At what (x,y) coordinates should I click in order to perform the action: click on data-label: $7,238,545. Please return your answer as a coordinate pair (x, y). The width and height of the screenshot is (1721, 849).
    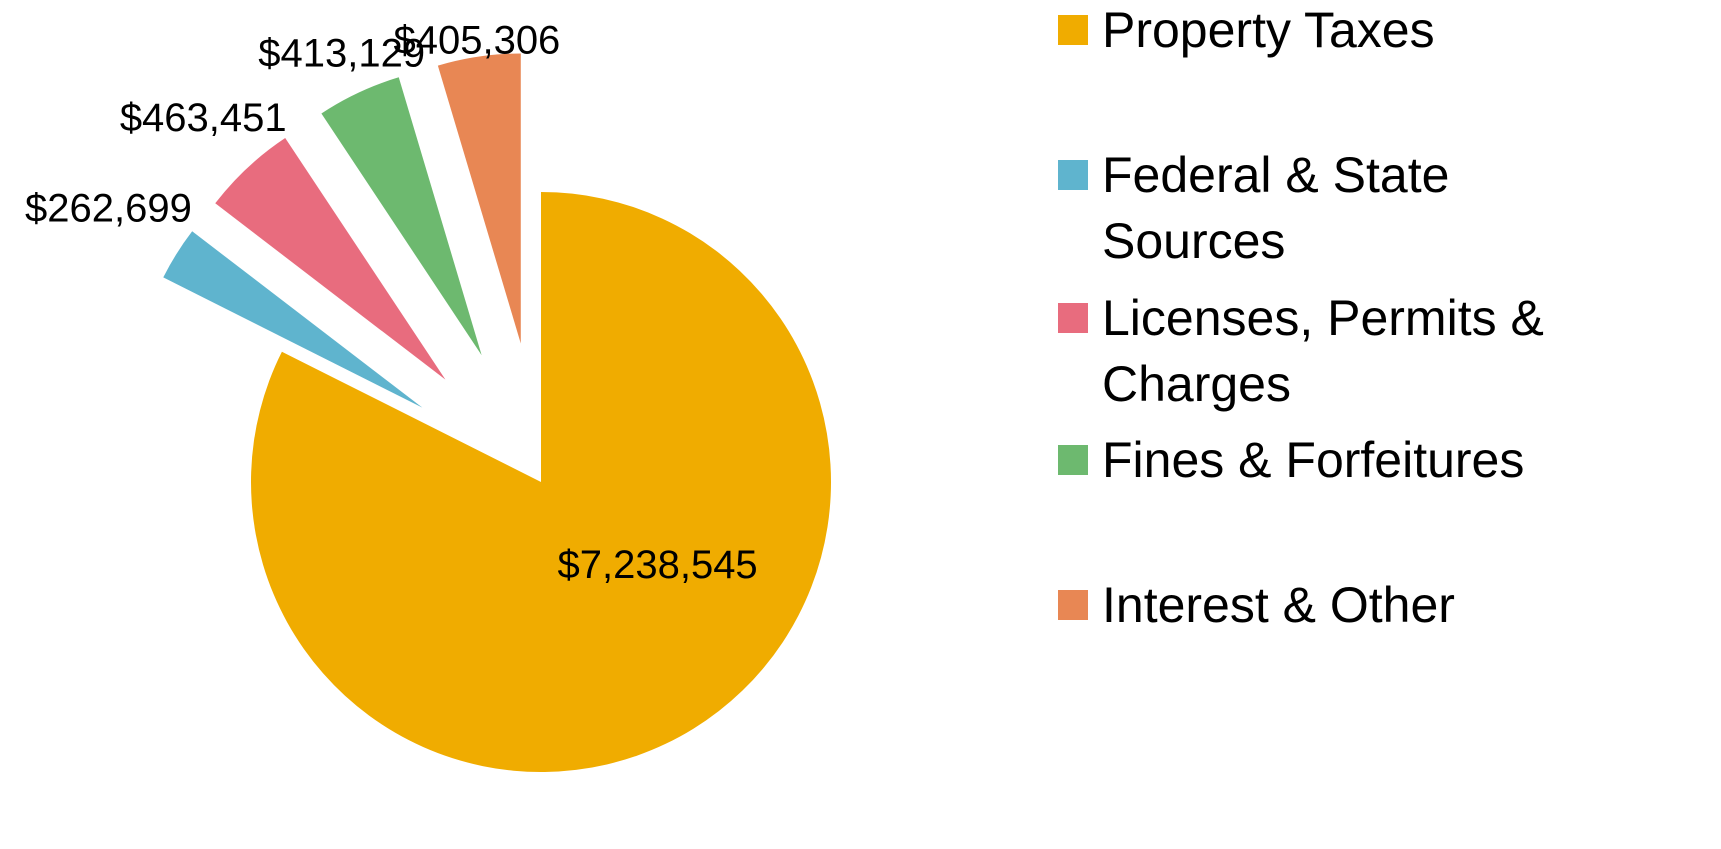
    Looking at the image, I should click on (657, 565).